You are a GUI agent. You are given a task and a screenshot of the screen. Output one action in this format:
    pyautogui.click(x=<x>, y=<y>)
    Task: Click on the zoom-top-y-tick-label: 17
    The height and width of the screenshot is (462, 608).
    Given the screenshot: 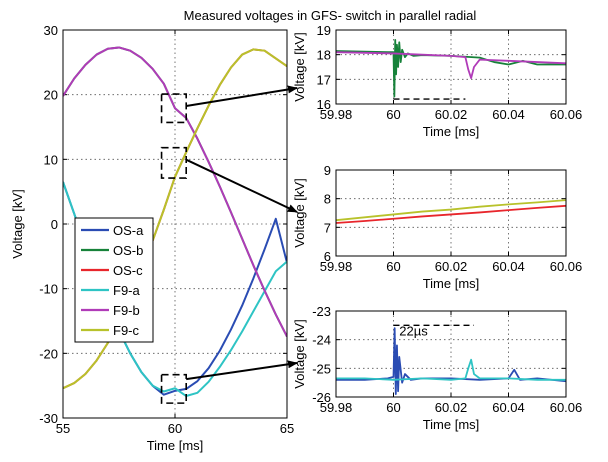 What is the action you would take?
    pyautogui.click(x=324, y=79)
    